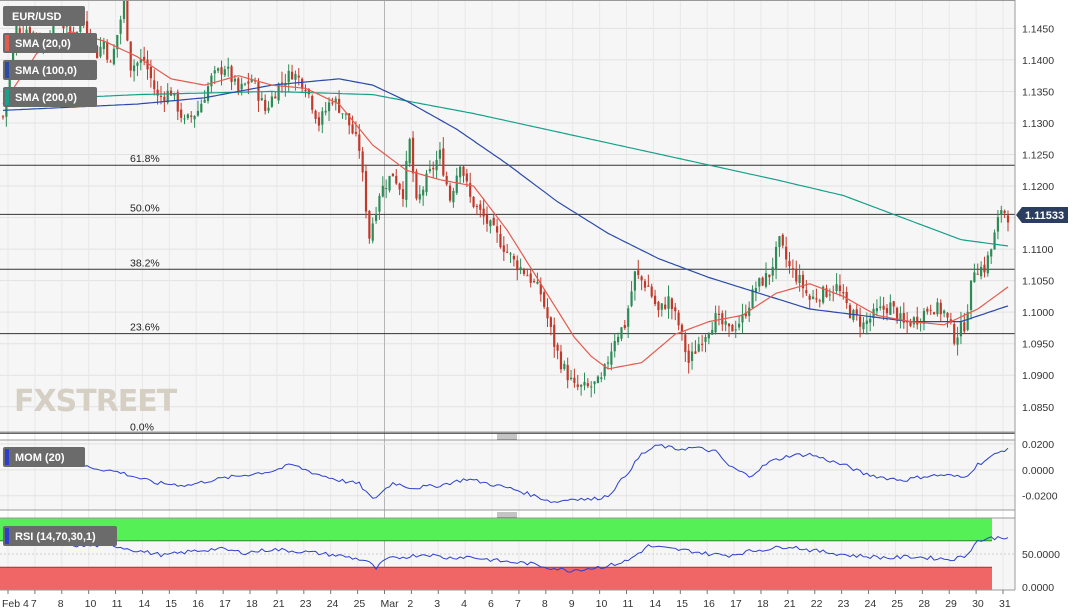 This screenshot has height=614, width=1086. Describe the element at coordinates (1037, 250) in the screenshot. I see `price-tick-label: 1.1100` at that location.